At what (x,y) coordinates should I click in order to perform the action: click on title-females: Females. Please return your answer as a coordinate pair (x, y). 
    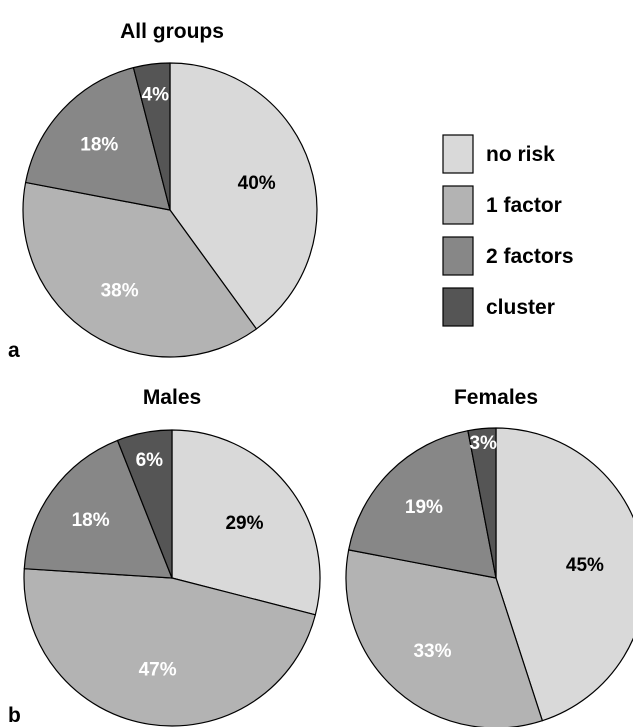
    Looking at the image, I should click on (496, 397).